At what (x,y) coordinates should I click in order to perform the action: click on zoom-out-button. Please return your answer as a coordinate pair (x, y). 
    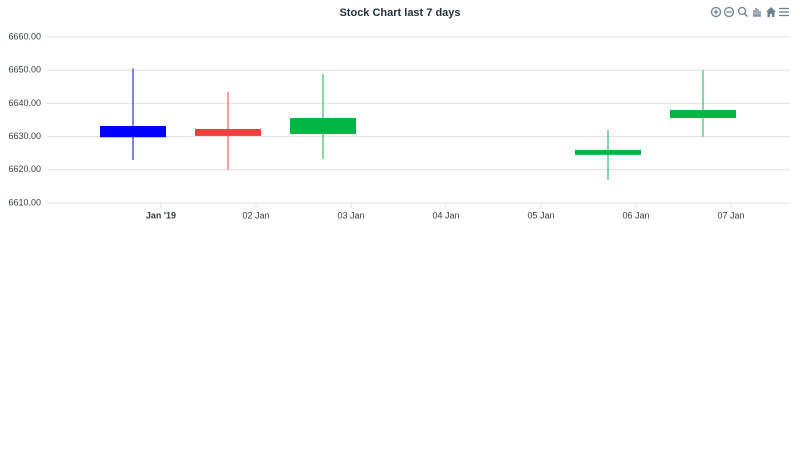
    Looking at the image, I should click on (729, 12).